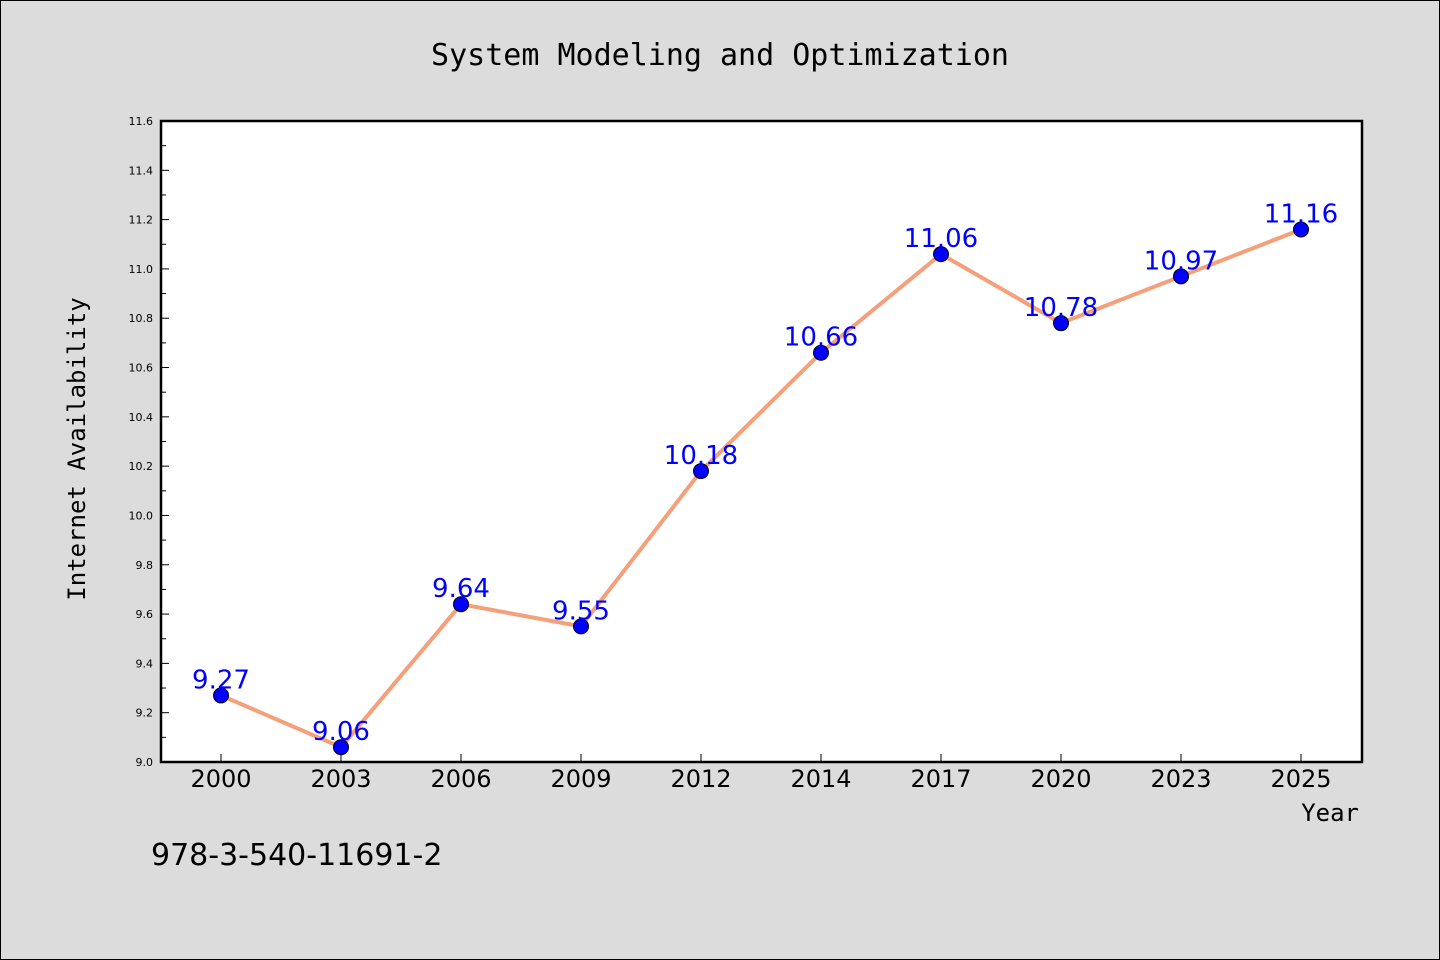 The image size is (1440, 960). What do you see at coordinates (700, 779) in the screenshot?
I see `x-tick-label: 2012` at bounding box center [700, 779].